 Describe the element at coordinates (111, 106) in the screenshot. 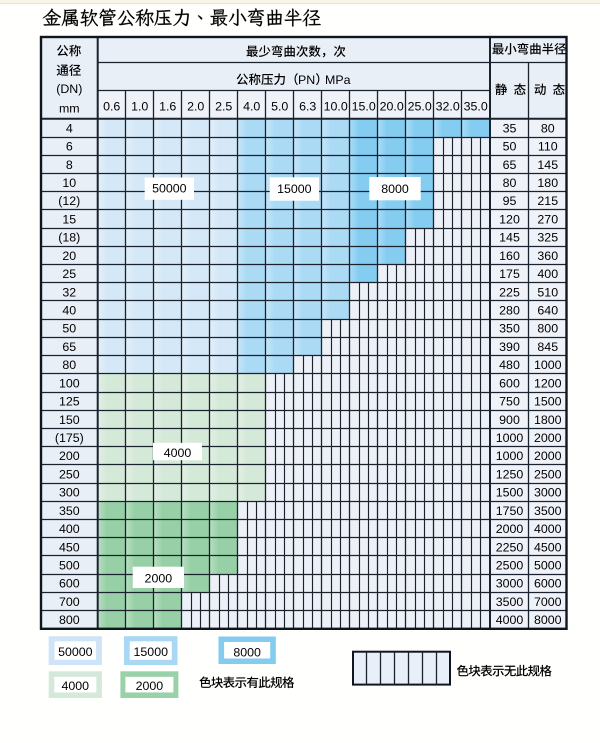

I see `svg-text: 0.6` at that location.